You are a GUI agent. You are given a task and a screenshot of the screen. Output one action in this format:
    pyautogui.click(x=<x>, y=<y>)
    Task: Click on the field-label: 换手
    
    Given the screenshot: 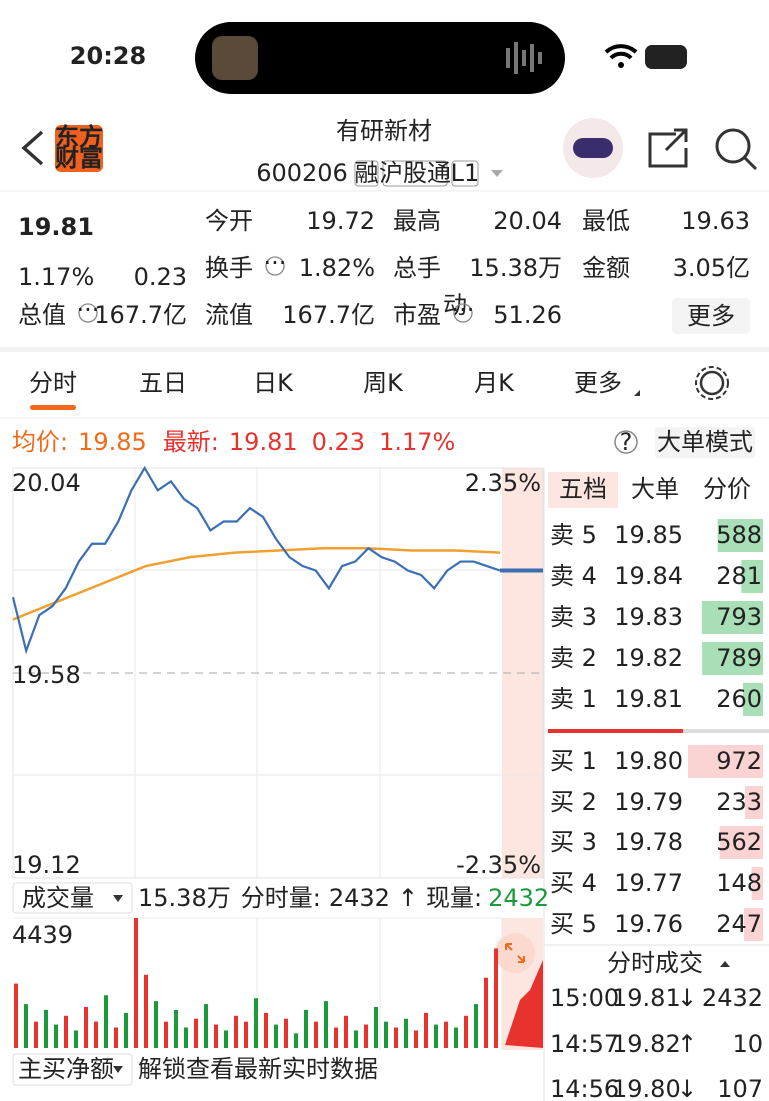 What is the action you would take?
    pyautogui.click(x=229, y=268)
    